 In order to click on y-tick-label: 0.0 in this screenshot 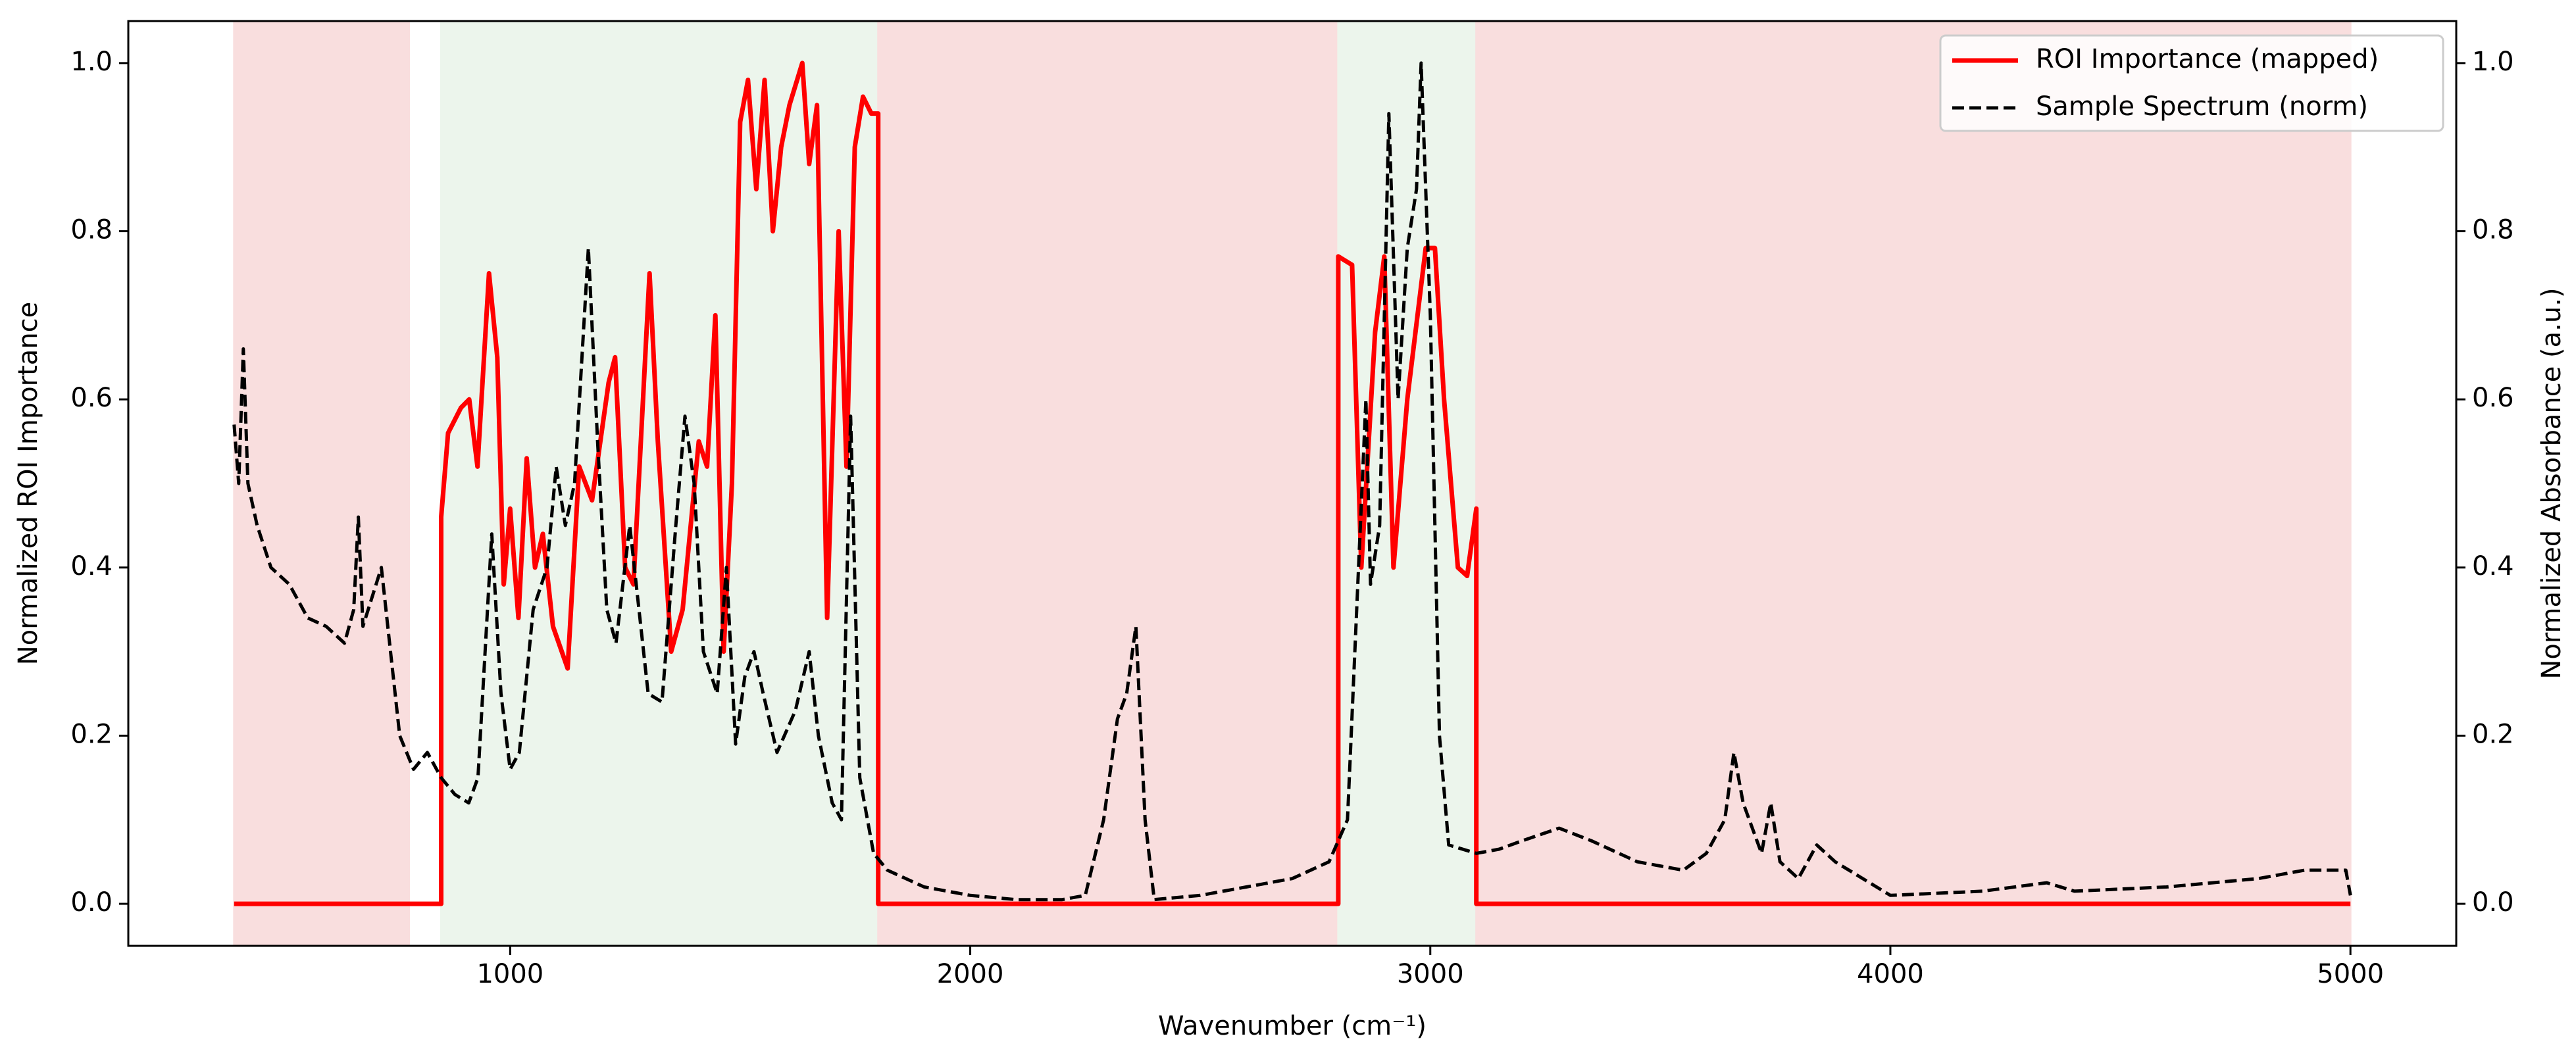, I will do `click(91, 902)`.